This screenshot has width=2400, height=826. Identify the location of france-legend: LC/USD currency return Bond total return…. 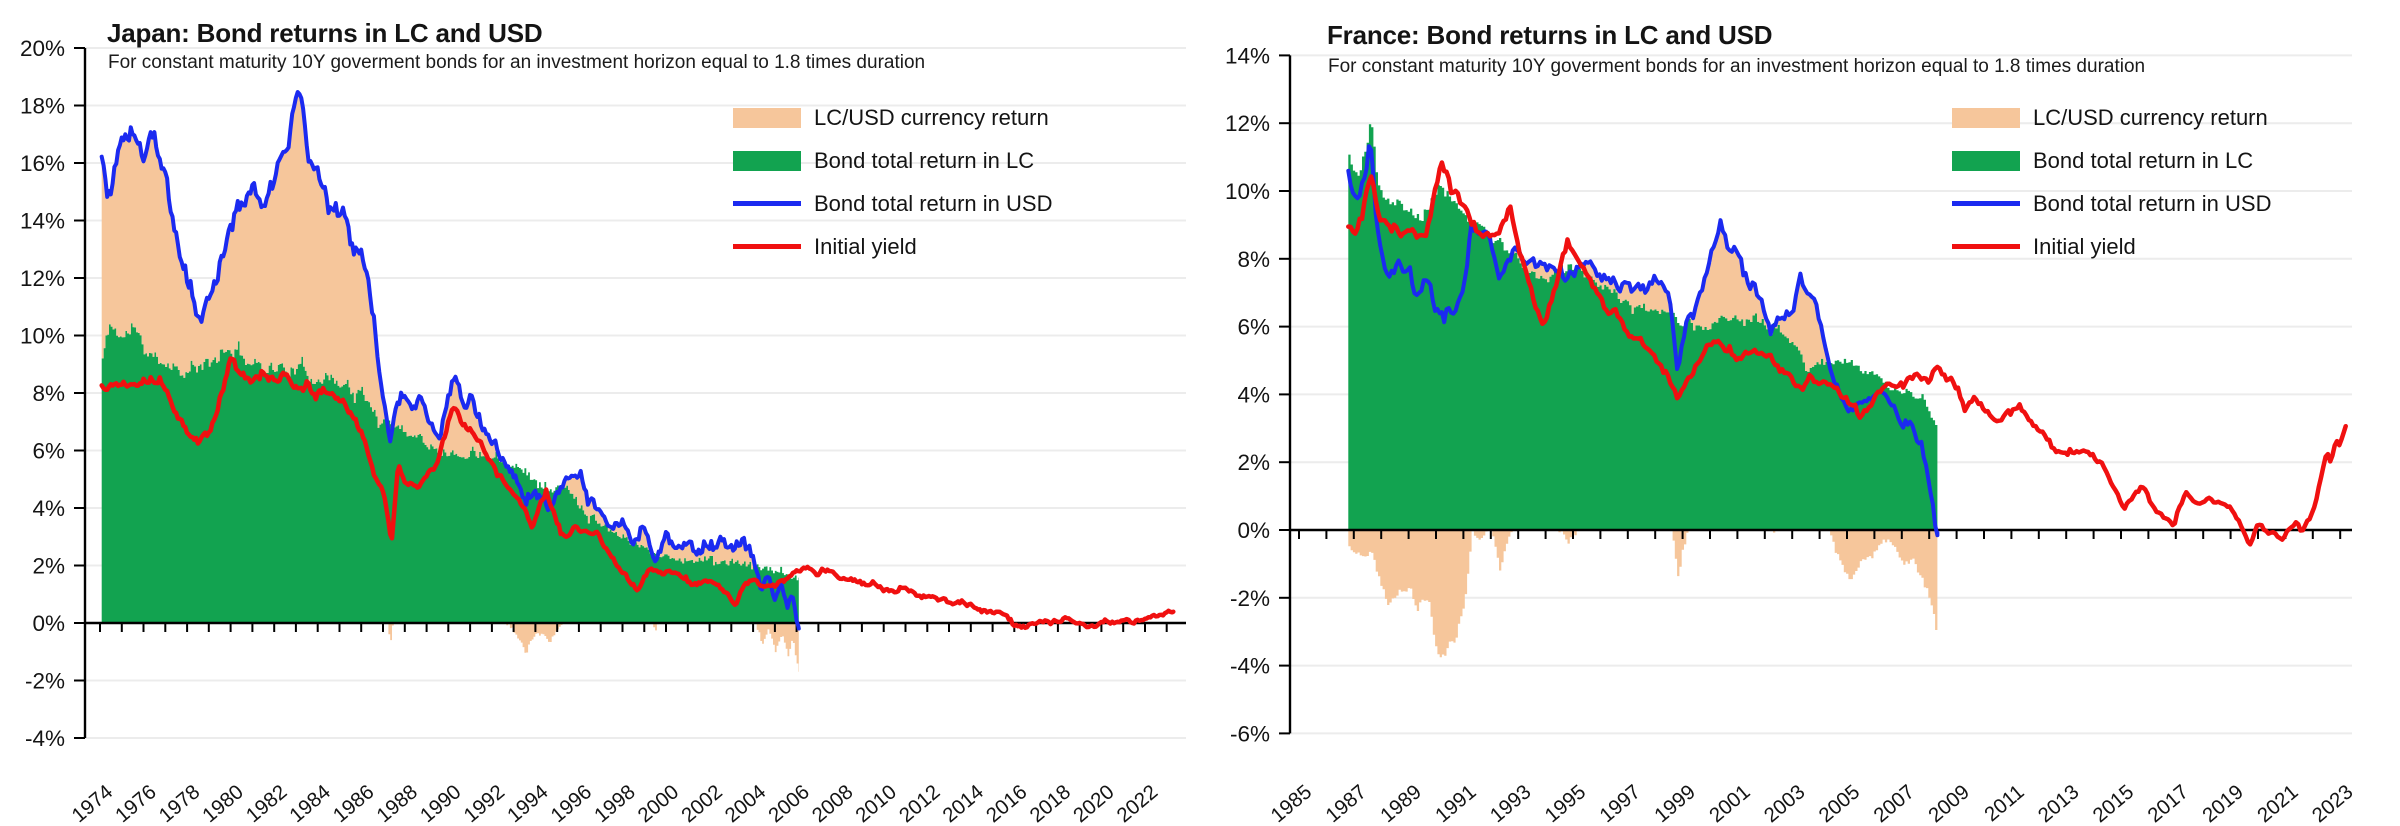
(2111, 182).